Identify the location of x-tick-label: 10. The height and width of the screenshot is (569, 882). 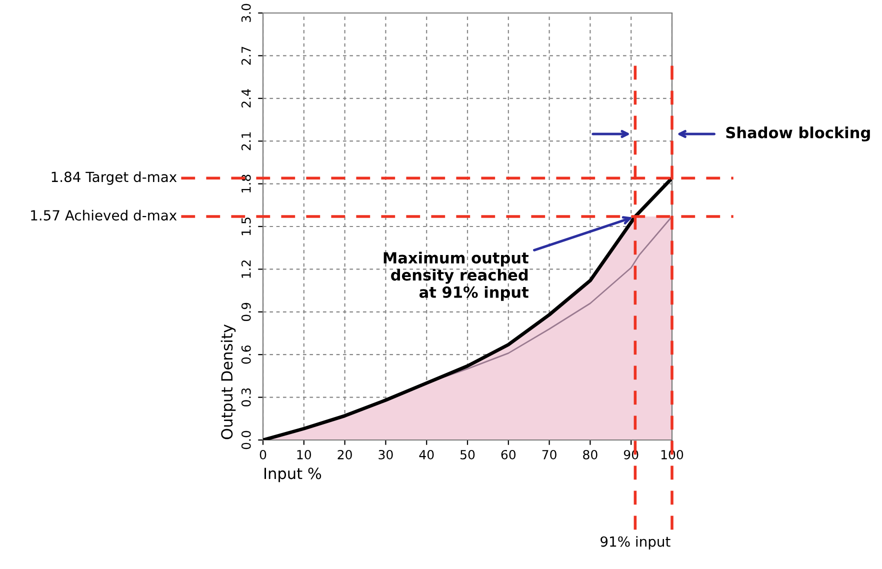
(304, 455).